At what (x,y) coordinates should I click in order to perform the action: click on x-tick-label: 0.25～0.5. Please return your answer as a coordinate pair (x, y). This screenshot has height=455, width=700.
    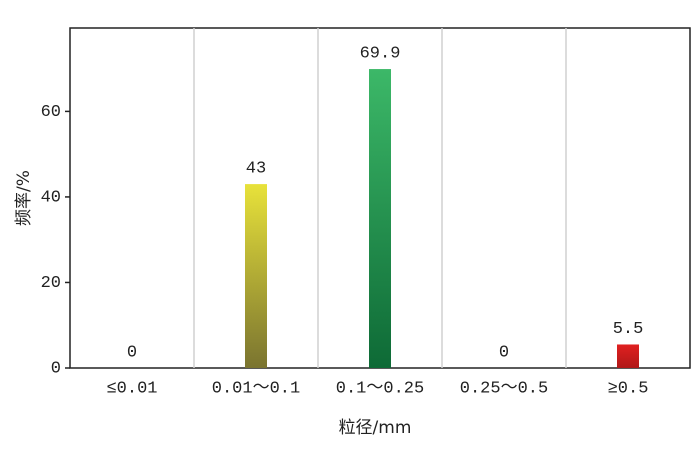
    Looking at the image, I should click on (504, 388).